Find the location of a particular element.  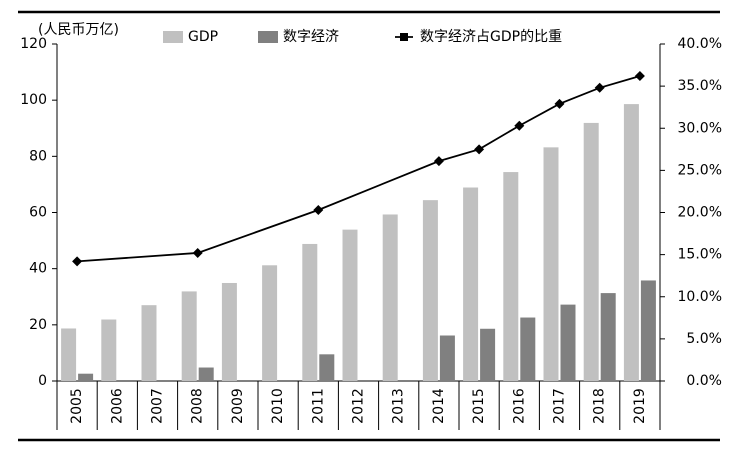

y2-tick-label: 20.0% is located at coordinates (700, 213).